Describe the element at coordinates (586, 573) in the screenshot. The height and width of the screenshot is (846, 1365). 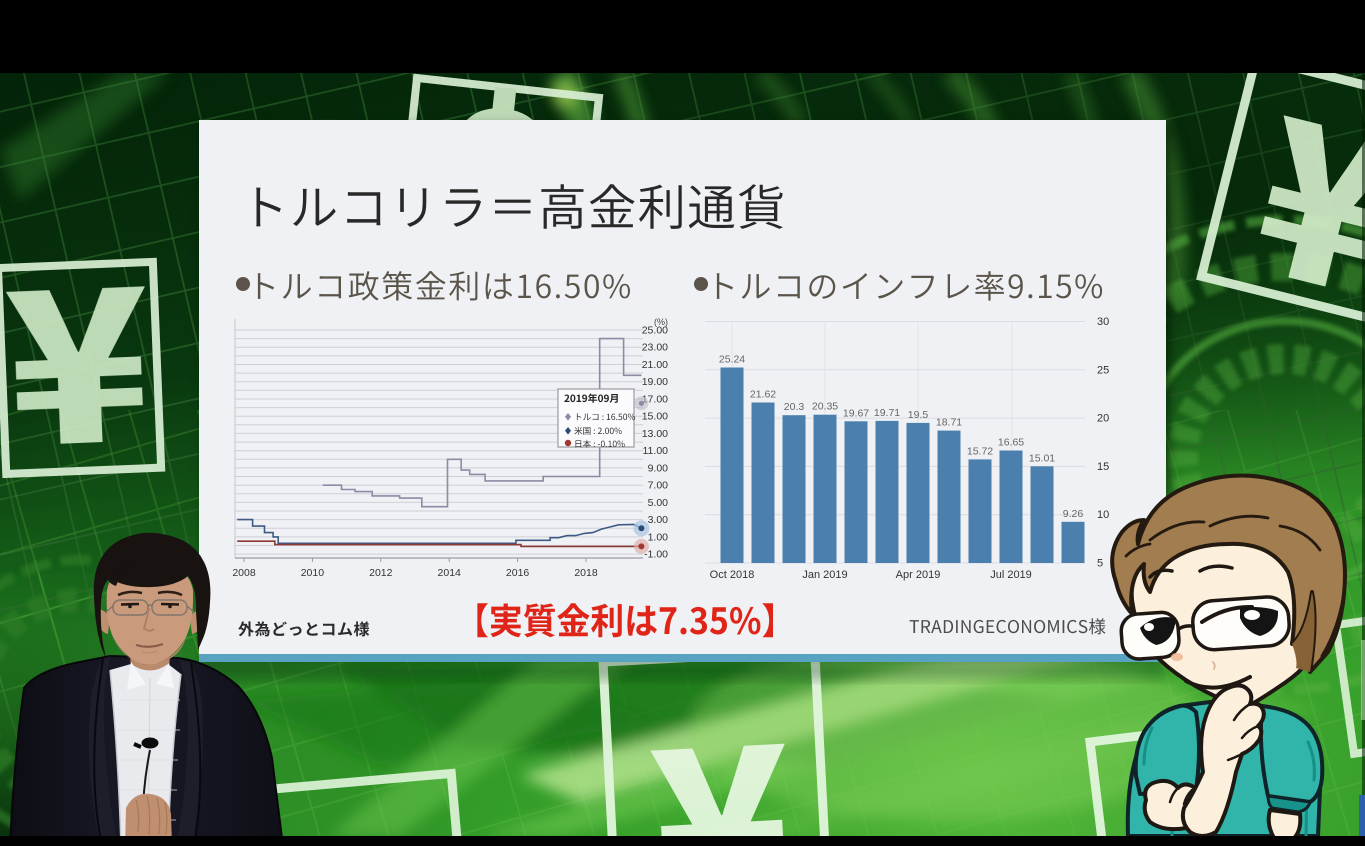
I see `svg-text: 2018` at that location.